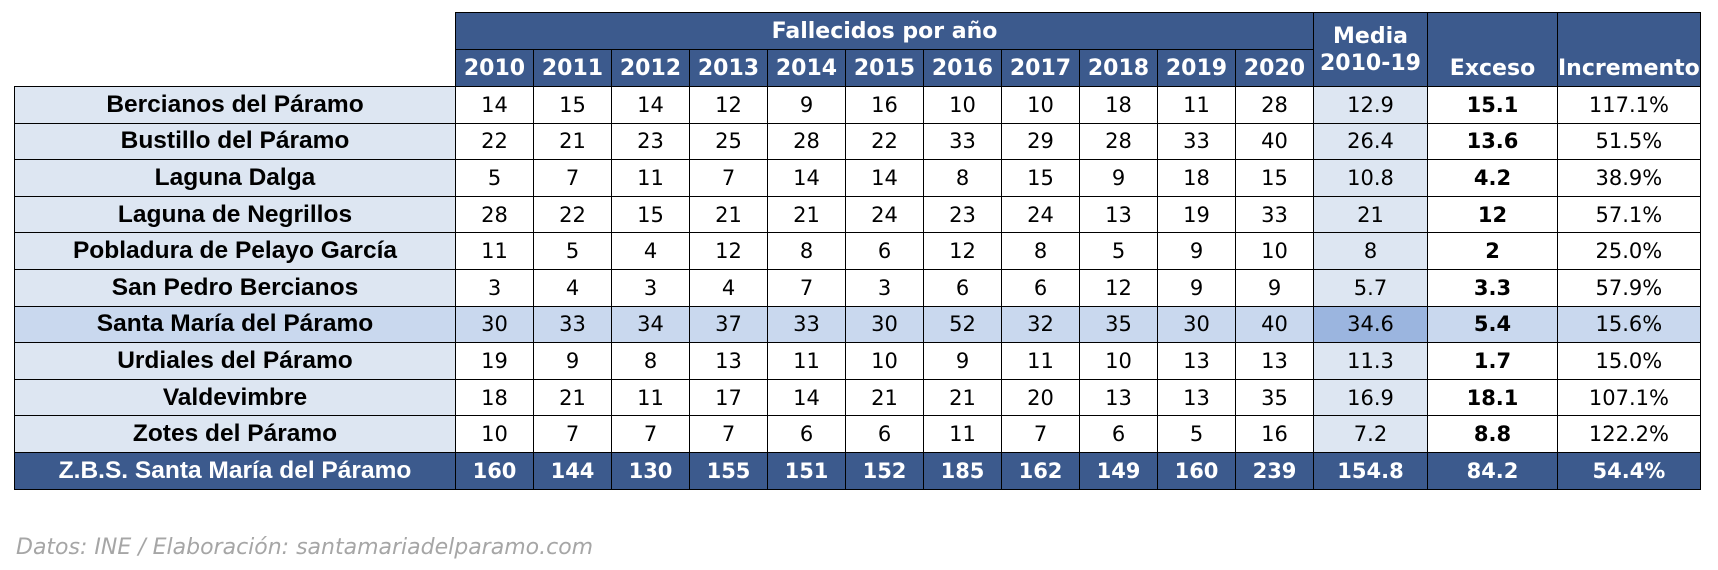 The width and height of the screenshot is (1718, 570). Describe the element at coordinates (235, 434) in the screenshot. I see `municipality-name: Zotes del Páramo` at that location.